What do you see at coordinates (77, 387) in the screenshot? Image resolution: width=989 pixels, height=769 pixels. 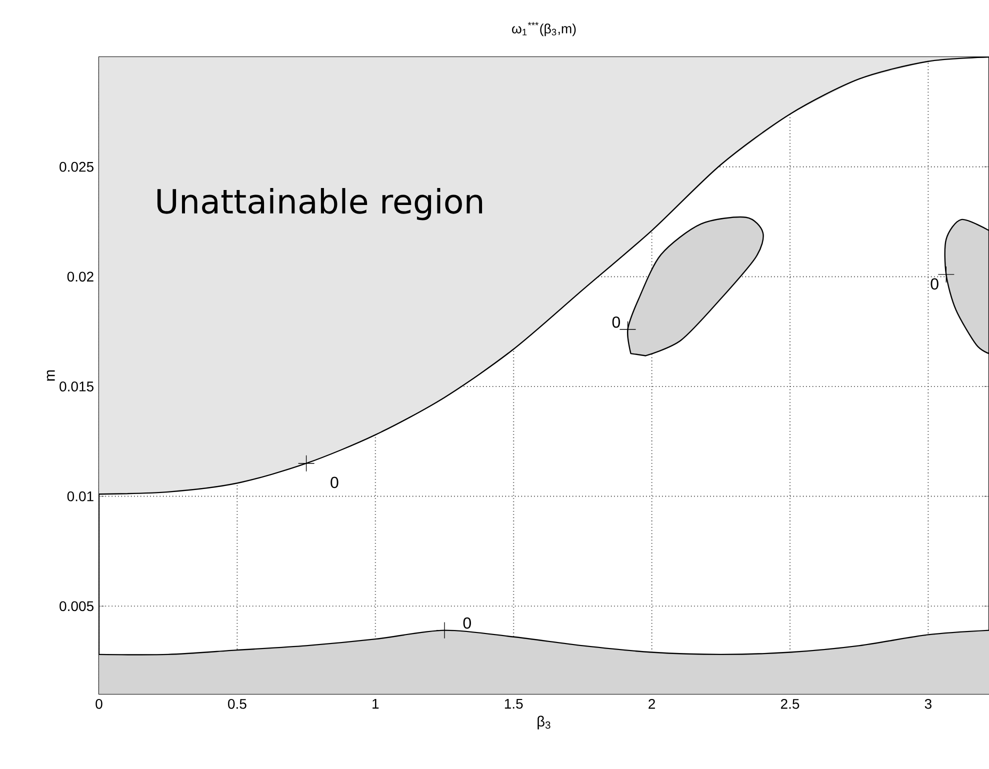 I see `y-tick-label: 0.015` at bounding box center [77, 387].